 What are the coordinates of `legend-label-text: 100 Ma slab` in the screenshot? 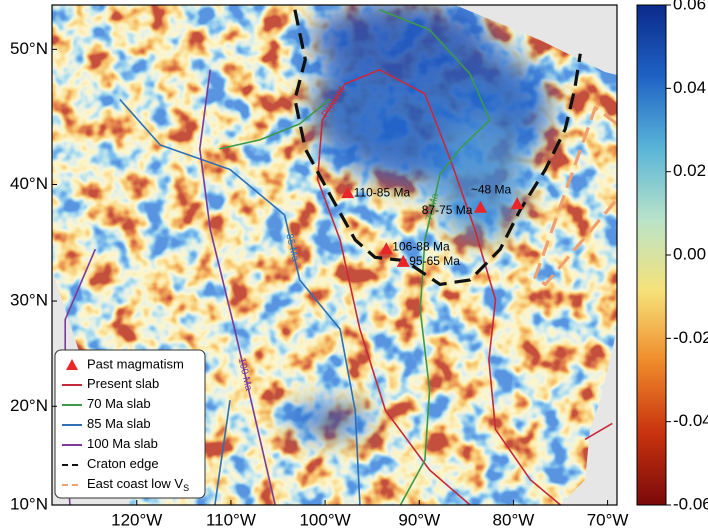 It's located at (122, 443).